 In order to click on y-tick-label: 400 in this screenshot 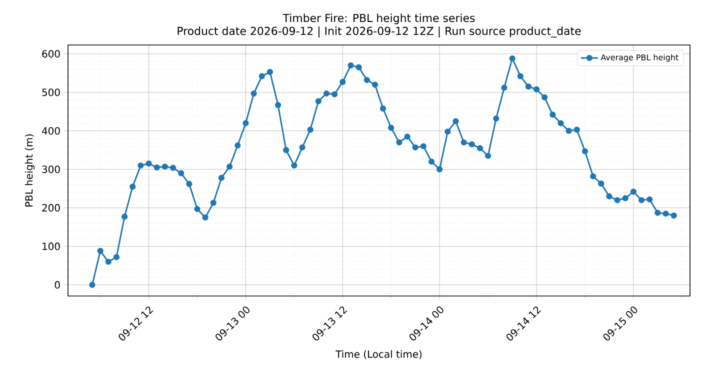, I will do `click(51, 131)`.